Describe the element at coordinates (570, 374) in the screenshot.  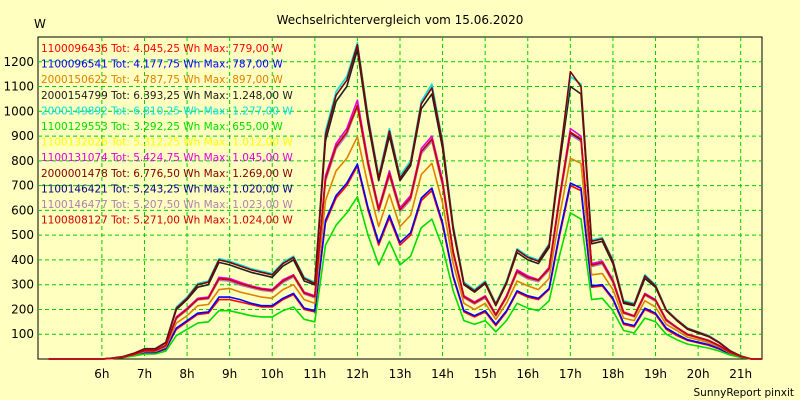
I see `x-tick-label-11: 17h` at that location.